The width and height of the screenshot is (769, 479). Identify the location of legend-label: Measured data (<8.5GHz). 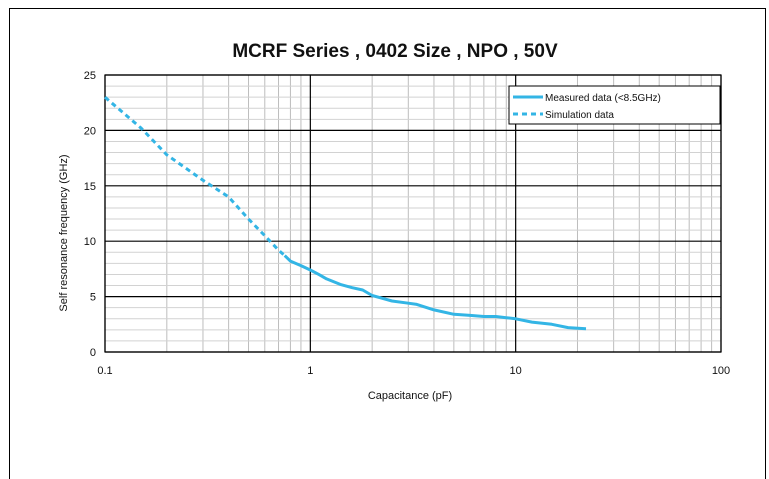
(603, 98).